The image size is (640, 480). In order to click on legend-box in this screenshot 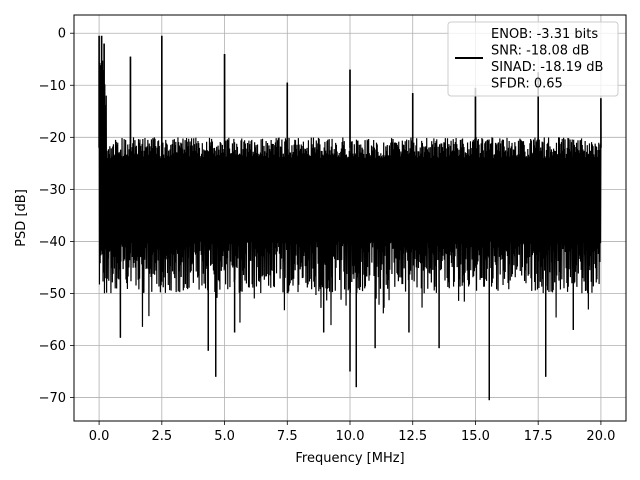, I will do `click(533, 59)`.